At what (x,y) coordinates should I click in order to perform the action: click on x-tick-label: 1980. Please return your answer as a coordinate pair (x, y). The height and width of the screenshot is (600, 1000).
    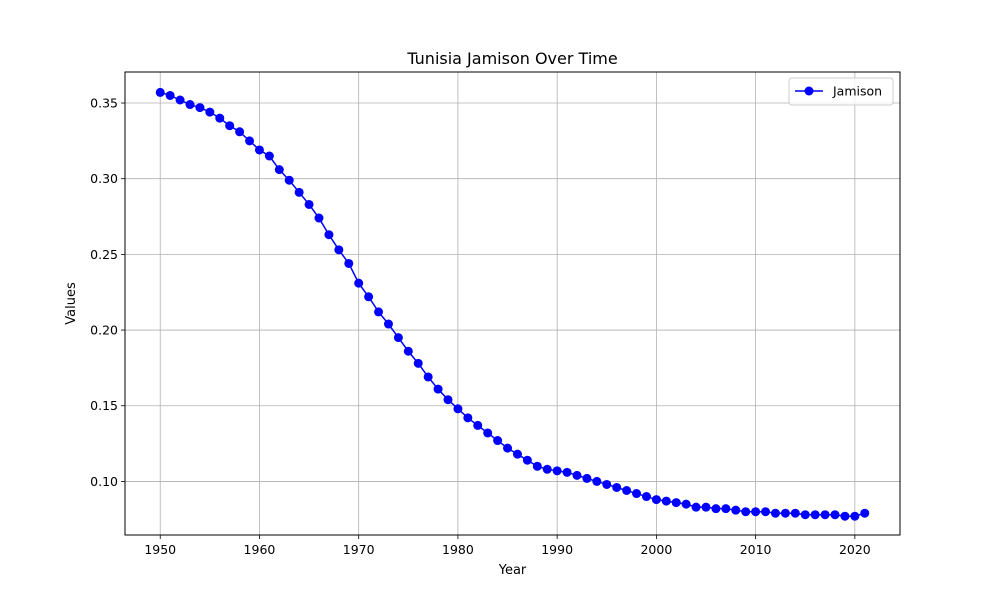
    Looking at the image, I should click on (458, 549).